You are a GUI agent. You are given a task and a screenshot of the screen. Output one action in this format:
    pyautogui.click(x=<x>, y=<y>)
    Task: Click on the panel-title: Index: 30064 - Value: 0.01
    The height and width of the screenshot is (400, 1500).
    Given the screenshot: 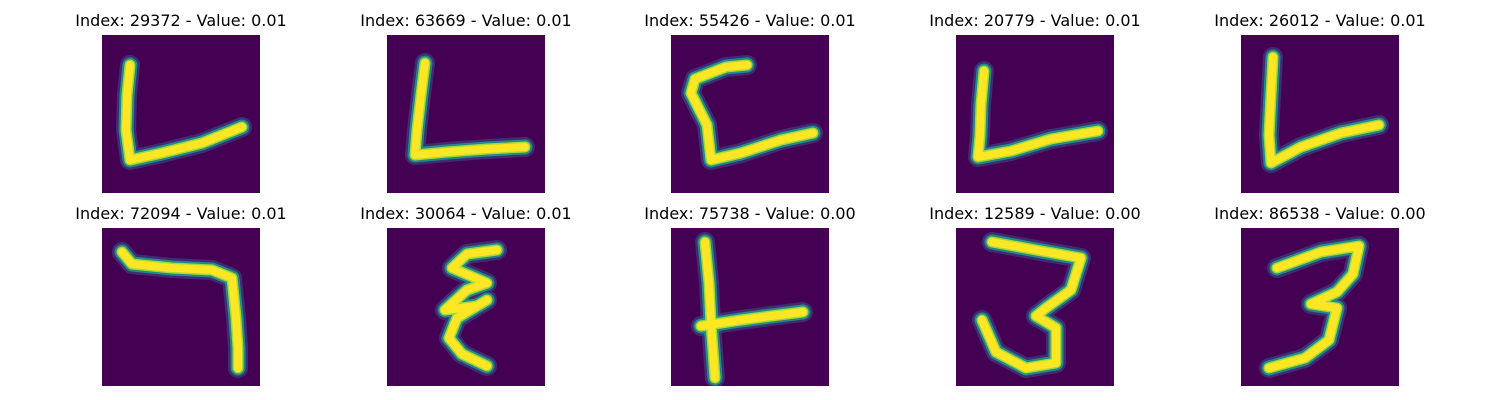 What is the action you would take?
    pyautogui.click(x=466, y=213)
    